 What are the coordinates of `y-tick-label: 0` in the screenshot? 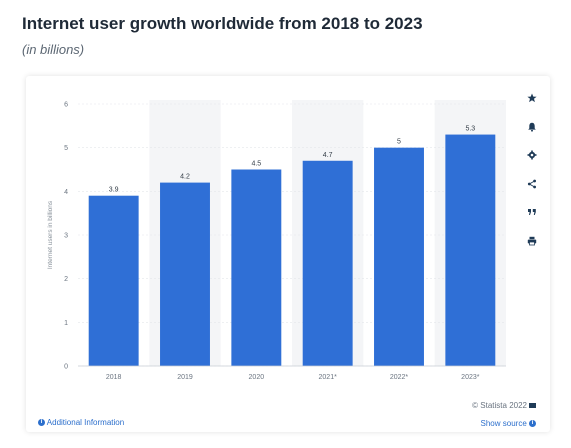 It's located at (66, 367).